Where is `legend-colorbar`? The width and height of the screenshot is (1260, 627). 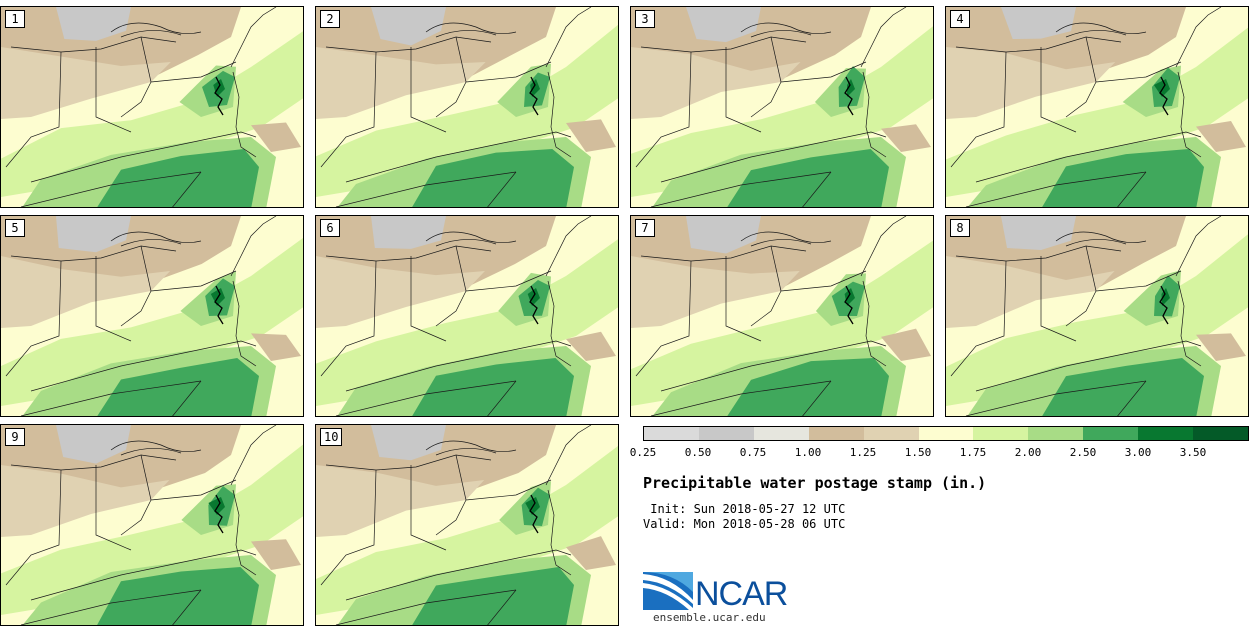
legend-colorbar is located at coordinates (946, 433).